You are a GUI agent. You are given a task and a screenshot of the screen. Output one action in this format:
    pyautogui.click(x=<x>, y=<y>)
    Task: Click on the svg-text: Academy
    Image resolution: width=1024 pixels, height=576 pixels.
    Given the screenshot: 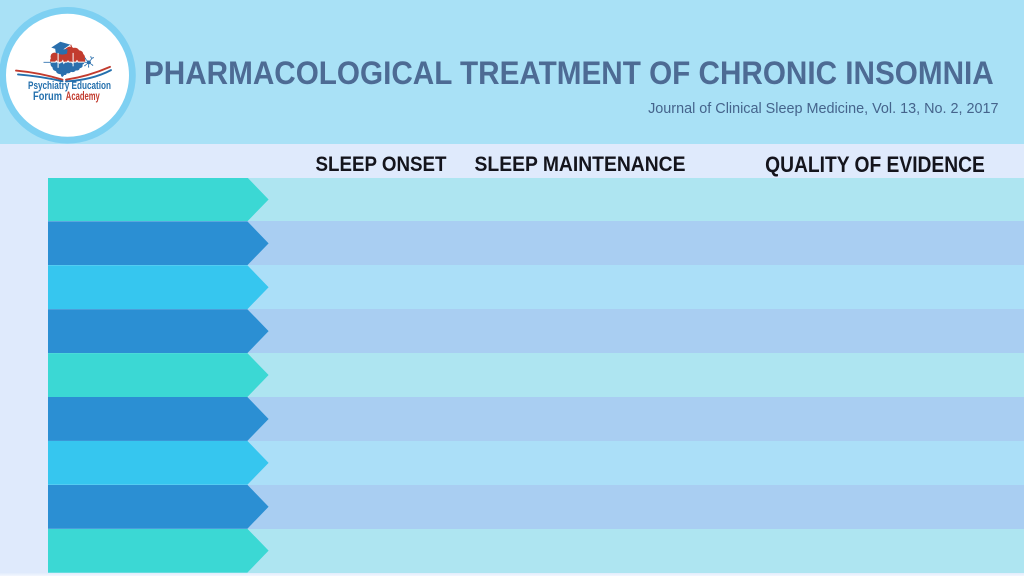 What is the action you would take?
    pyautogui.click(x=83, y=96)
    